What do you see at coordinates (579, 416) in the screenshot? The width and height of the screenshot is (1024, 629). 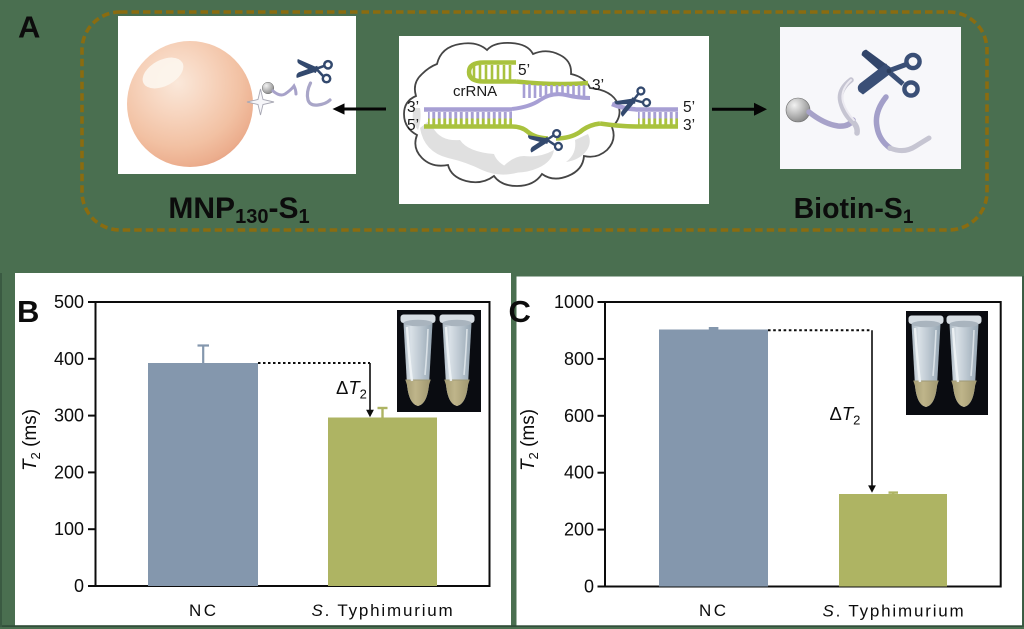 I see `svg-text: 600` at bounding box center [579, 416].